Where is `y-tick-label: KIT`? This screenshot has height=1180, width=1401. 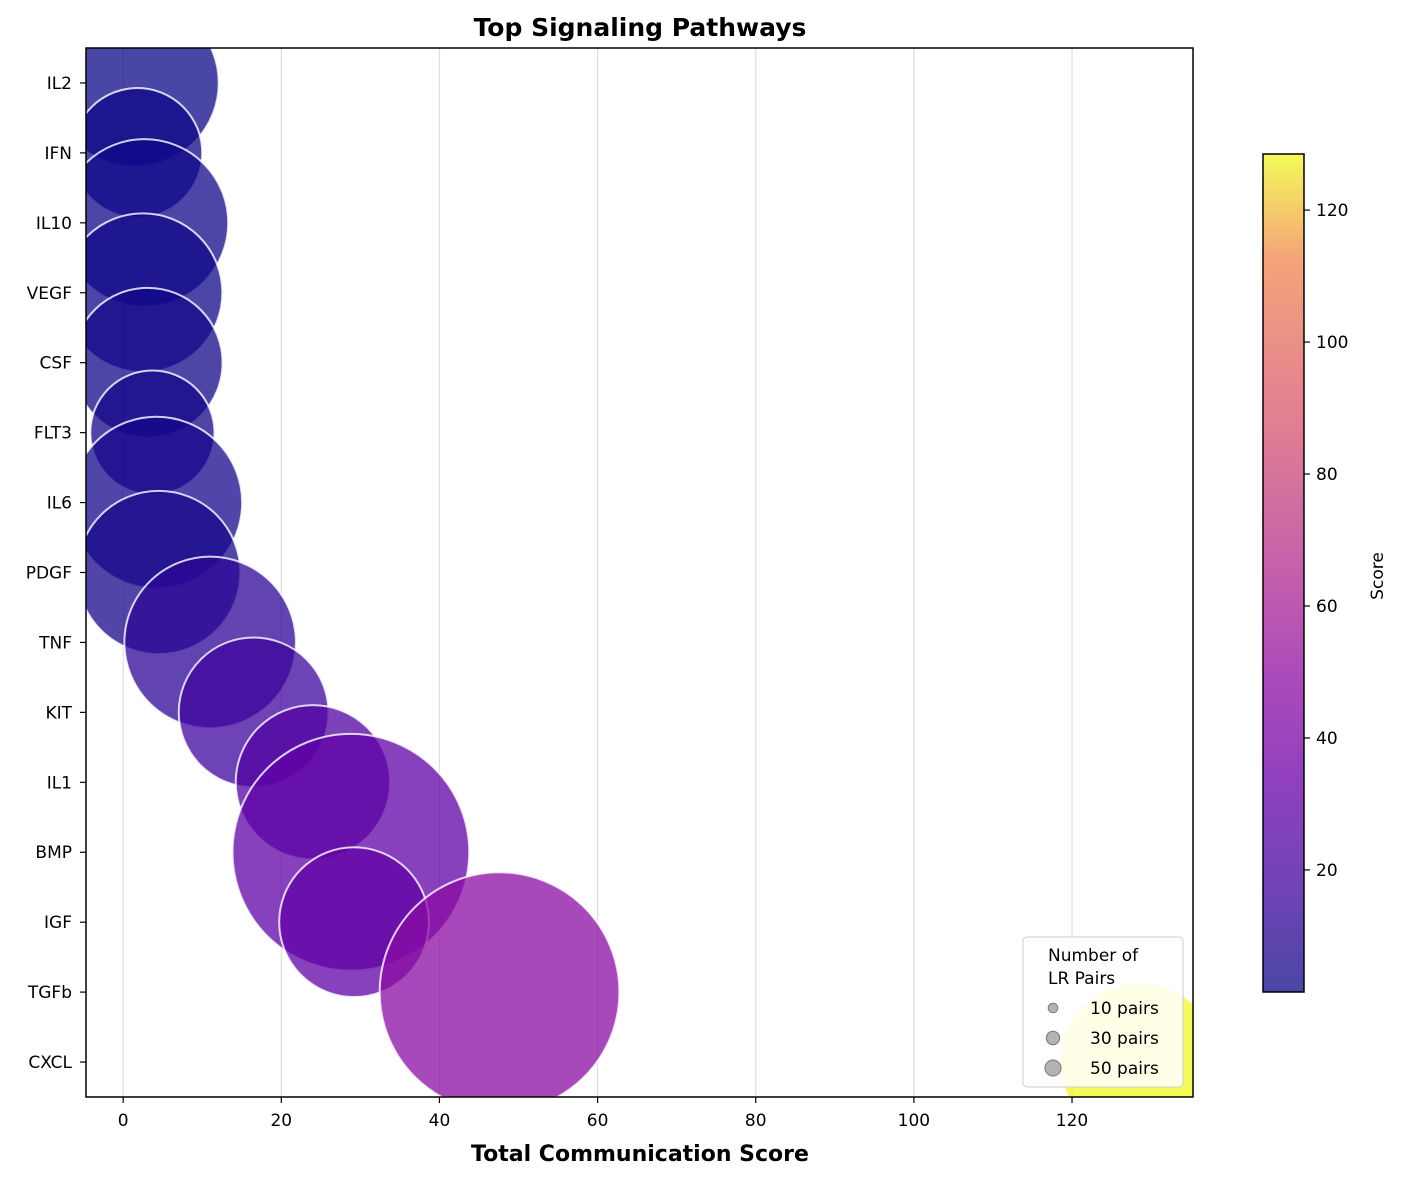
y-tick-label: KIT is located at coordinates (58, 713).